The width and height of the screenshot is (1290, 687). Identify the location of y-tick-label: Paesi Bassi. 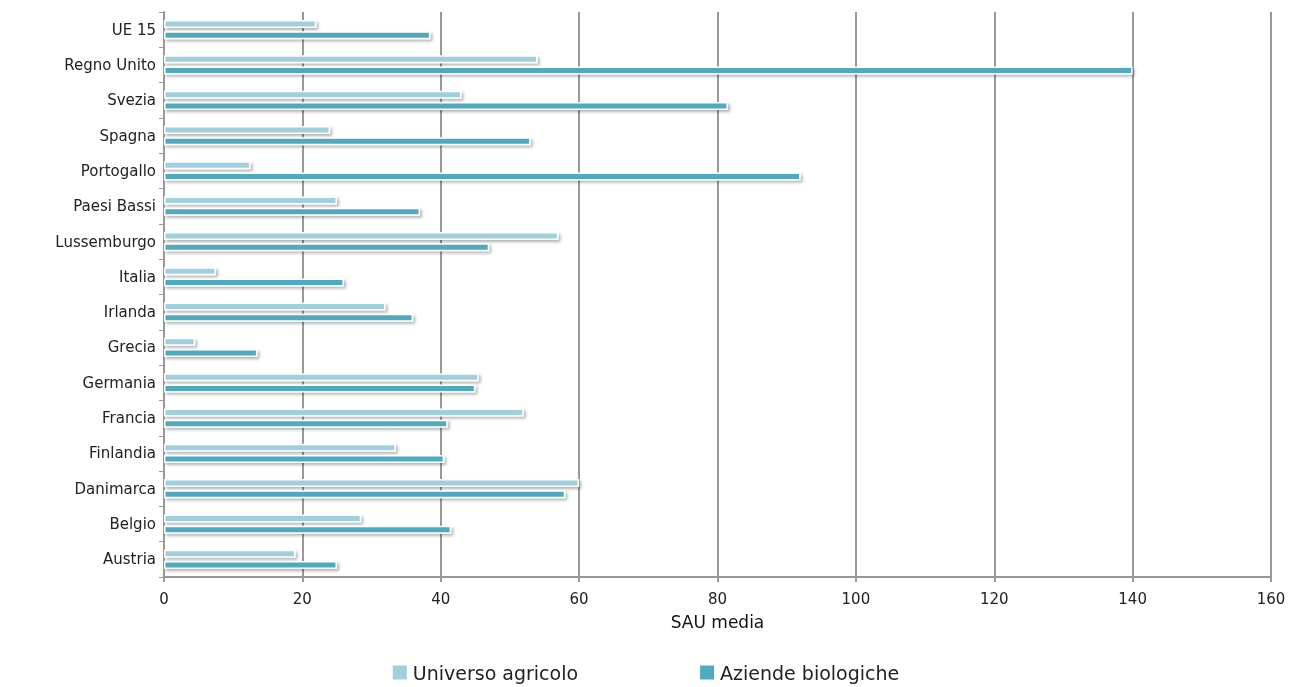
(114, 206).